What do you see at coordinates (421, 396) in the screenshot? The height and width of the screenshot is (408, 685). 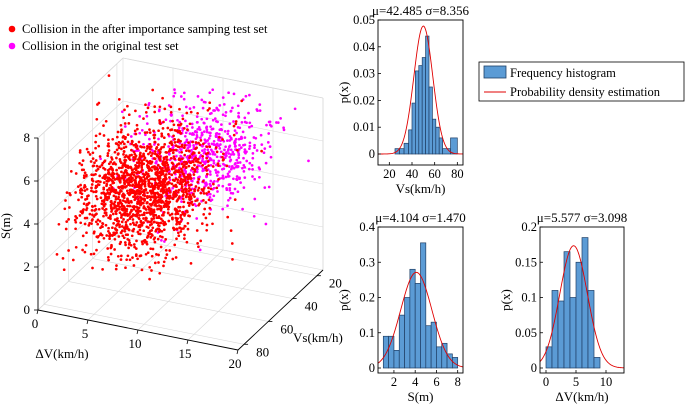 I see `histogram-xlabel: S(m)` at bounding box center [421, 396].